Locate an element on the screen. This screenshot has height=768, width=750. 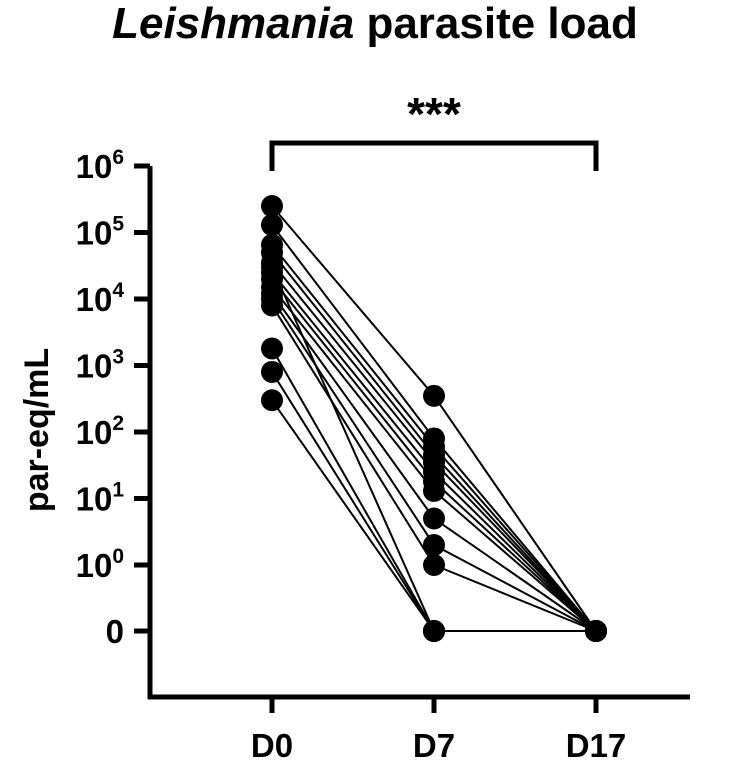
chart-title: Leishmania parasite load is located at coordinates (375, 23).